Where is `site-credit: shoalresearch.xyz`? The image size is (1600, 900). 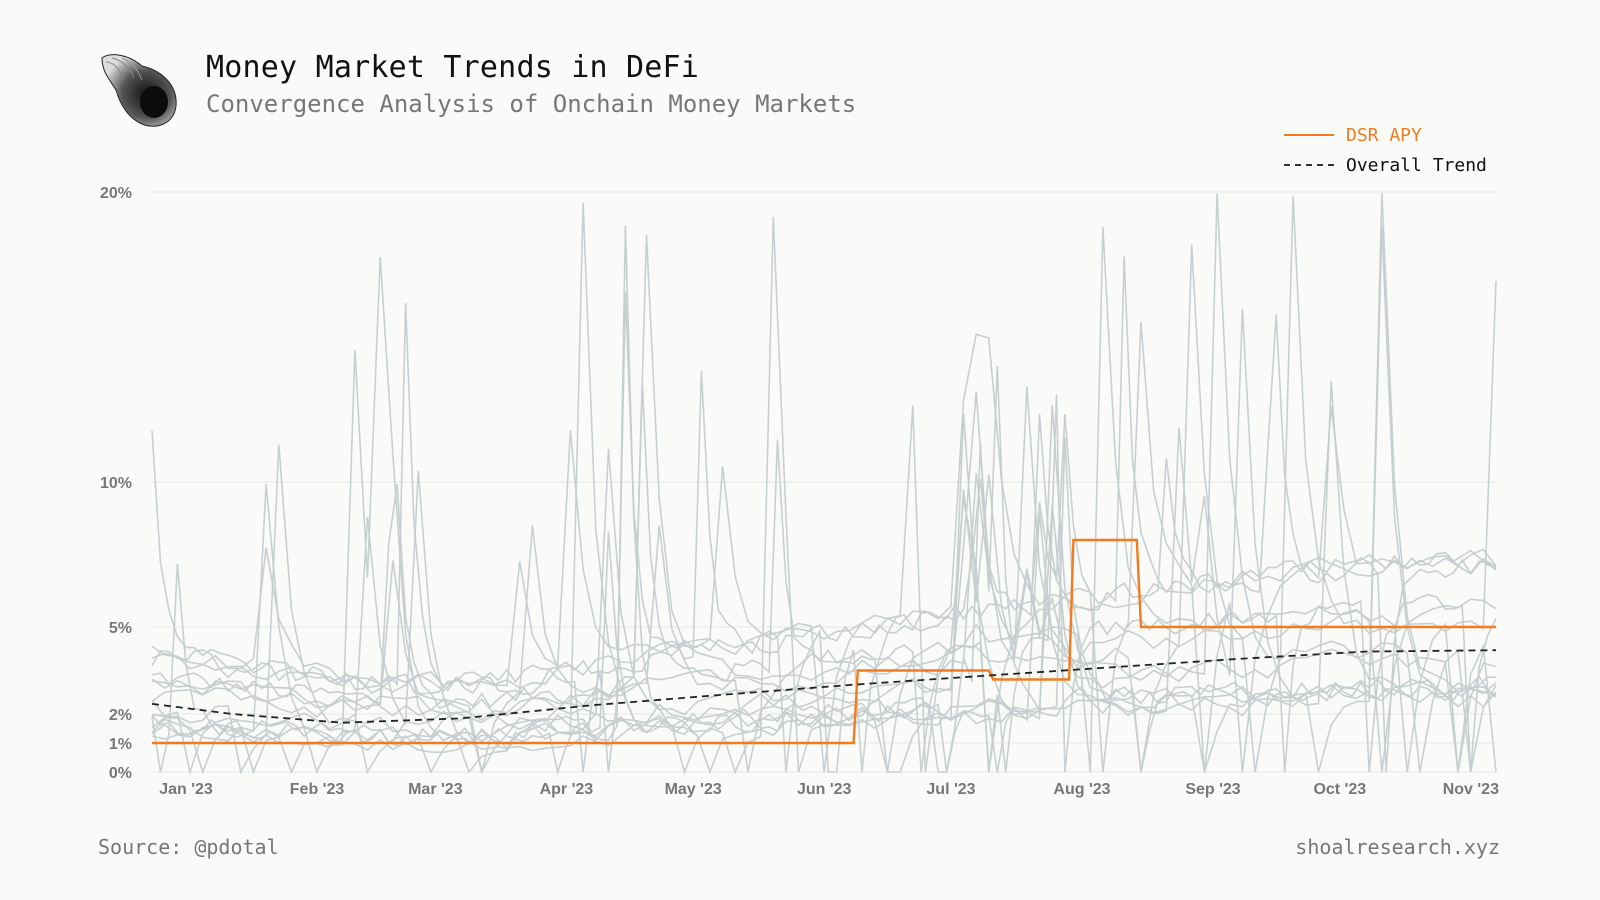 site-credit: shoalresearch.xyz is located at coordinates (1397, 847).